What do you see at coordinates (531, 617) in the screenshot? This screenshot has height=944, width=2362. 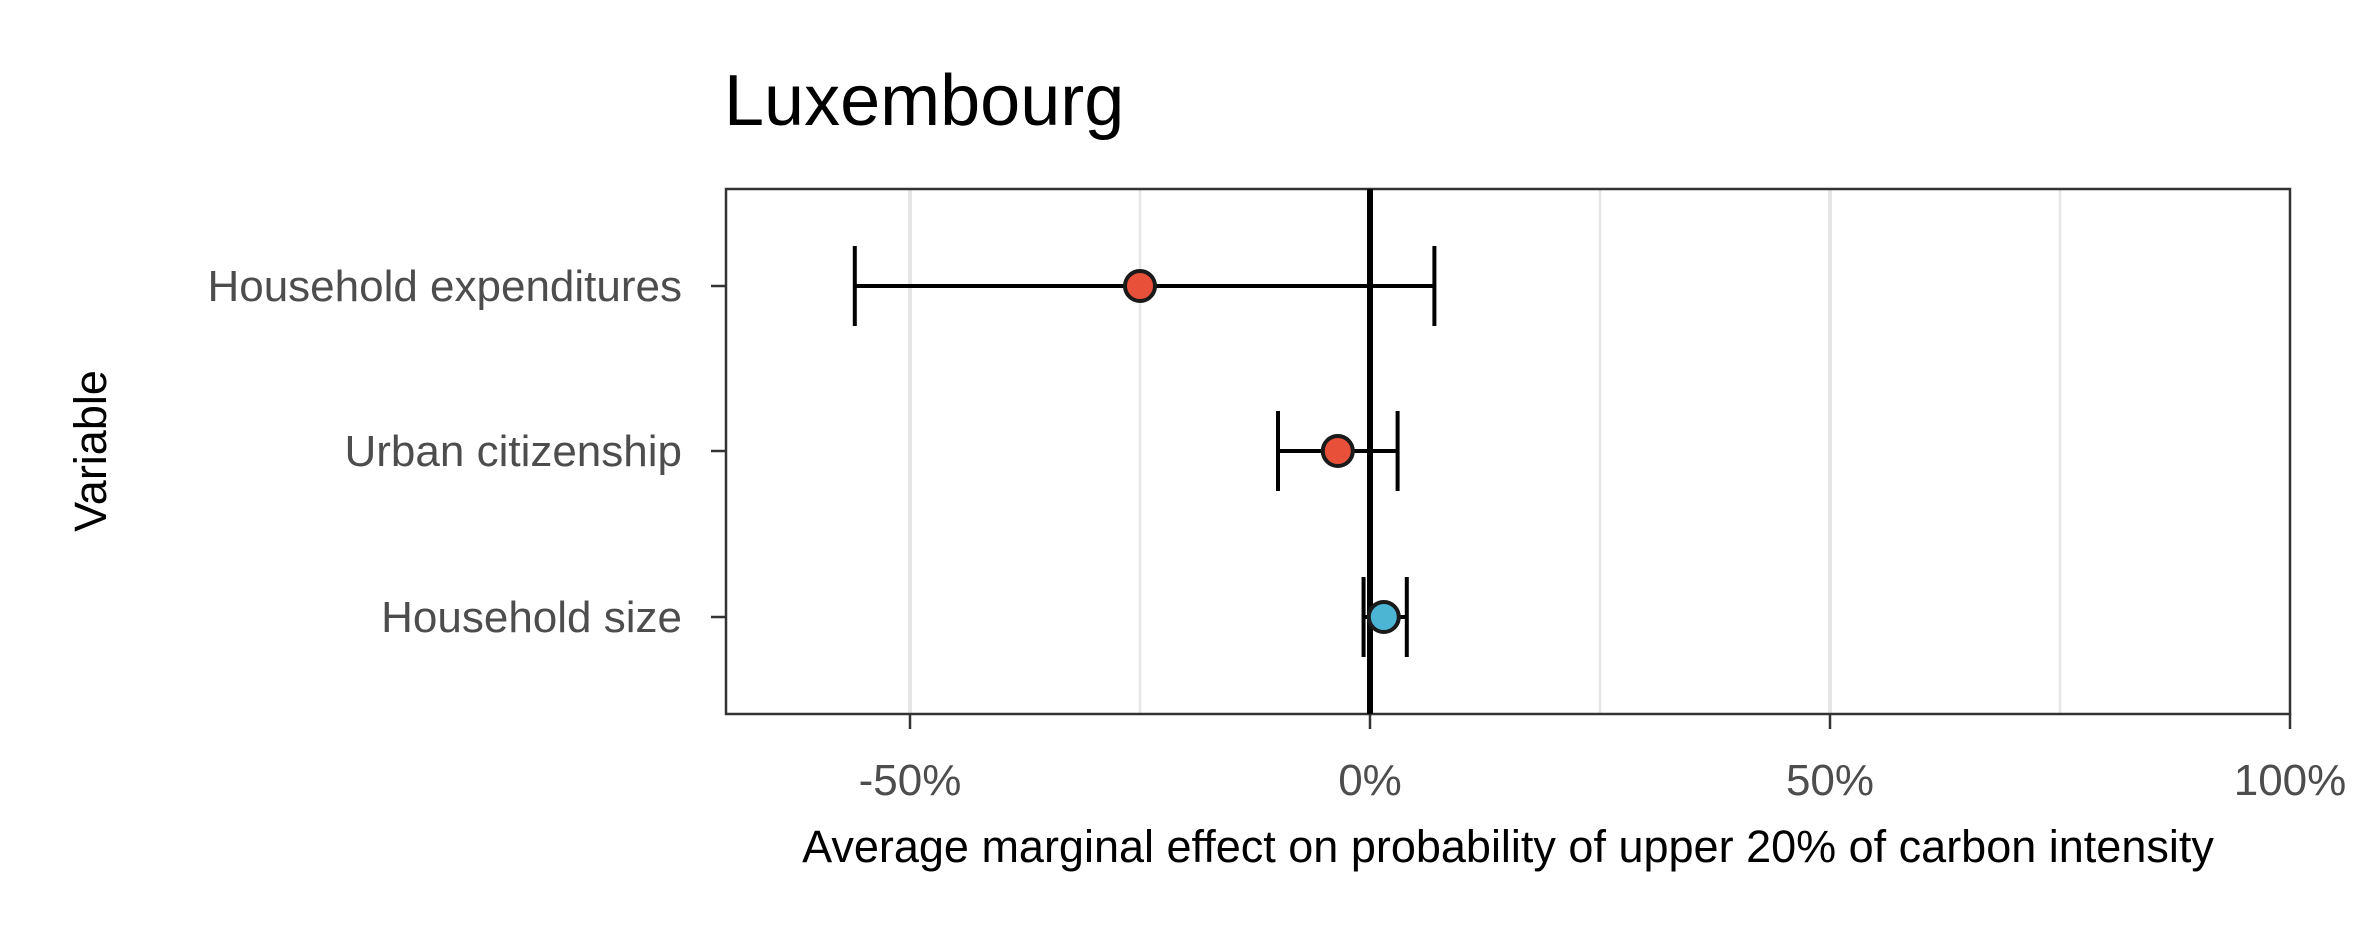 I see `y-tick-label: Household size` at bounding box center [531, 617].